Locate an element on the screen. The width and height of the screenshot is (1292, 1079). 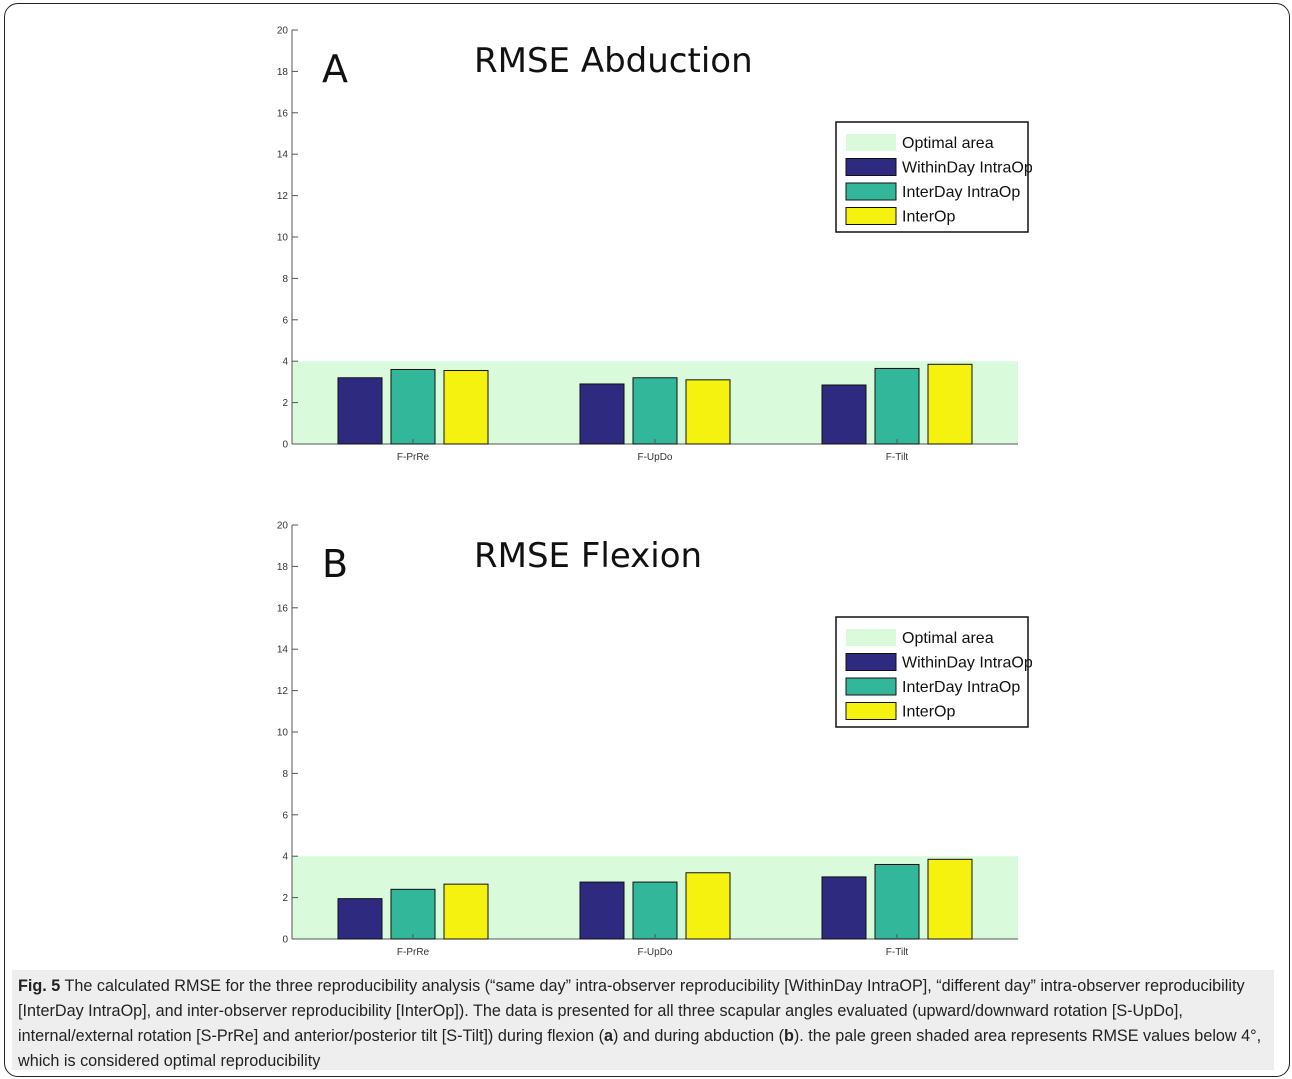
panel-letter: B is located at coordinates (335, 564).